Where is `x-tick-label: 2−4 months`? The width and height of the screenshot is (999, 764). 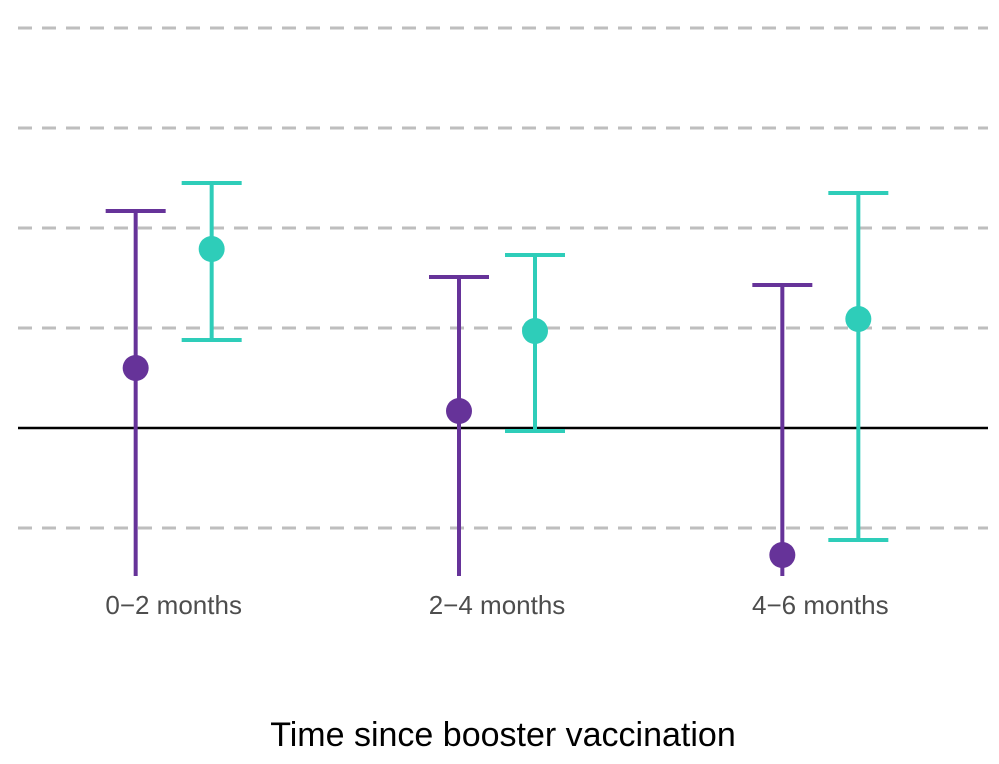
x-tick-label: 2−4 months is located at coordinates (497, 605).